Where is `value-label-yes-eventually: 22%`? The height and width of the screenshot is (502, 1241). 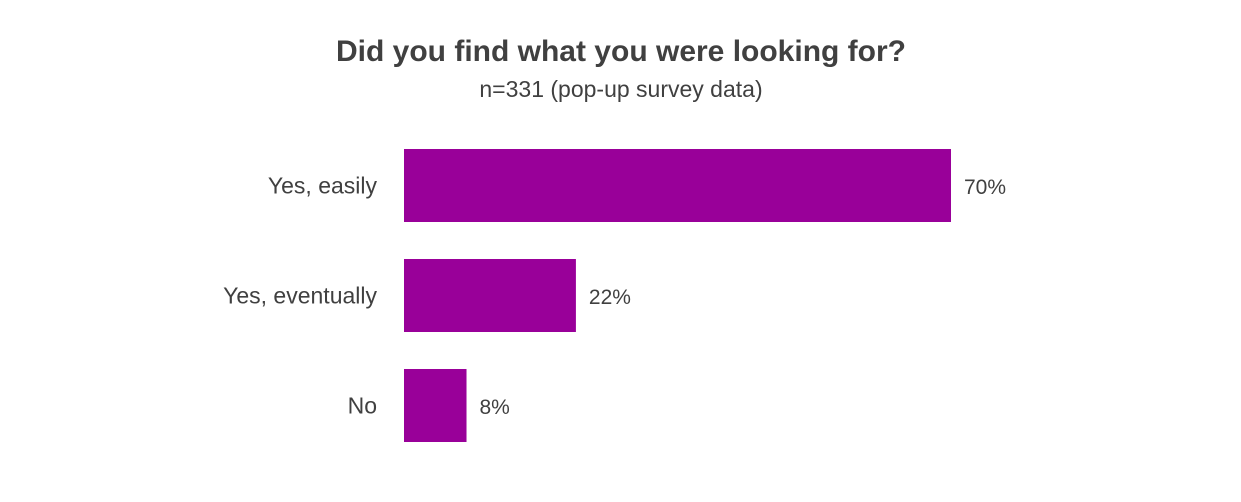 value-label-yes-eventually: 22% is located at coordinates (610, 297).